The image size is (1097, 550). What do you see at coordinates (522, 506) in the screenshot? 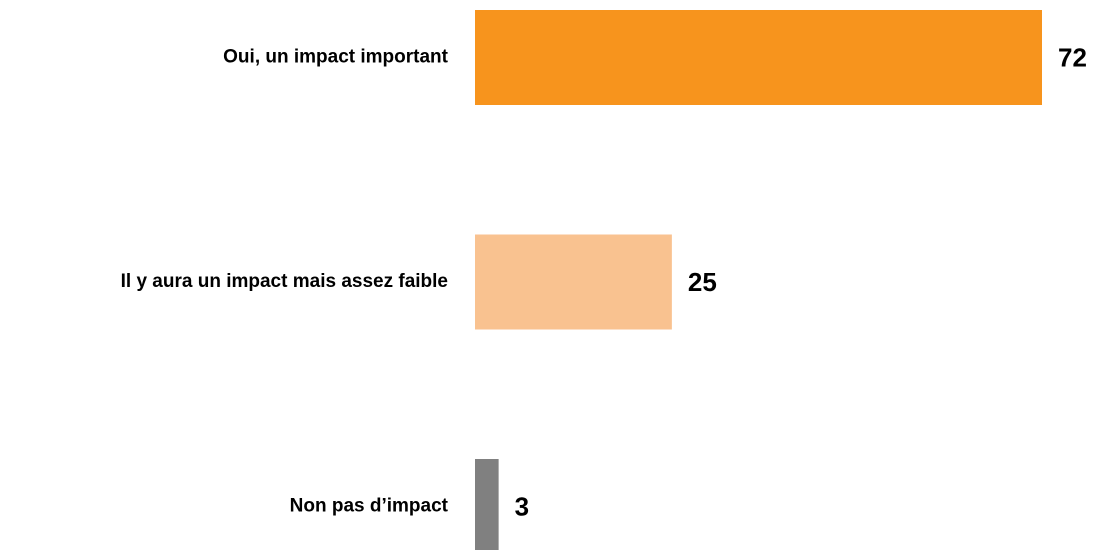
I see `value-label: 3` at bounding box center [522, 506].